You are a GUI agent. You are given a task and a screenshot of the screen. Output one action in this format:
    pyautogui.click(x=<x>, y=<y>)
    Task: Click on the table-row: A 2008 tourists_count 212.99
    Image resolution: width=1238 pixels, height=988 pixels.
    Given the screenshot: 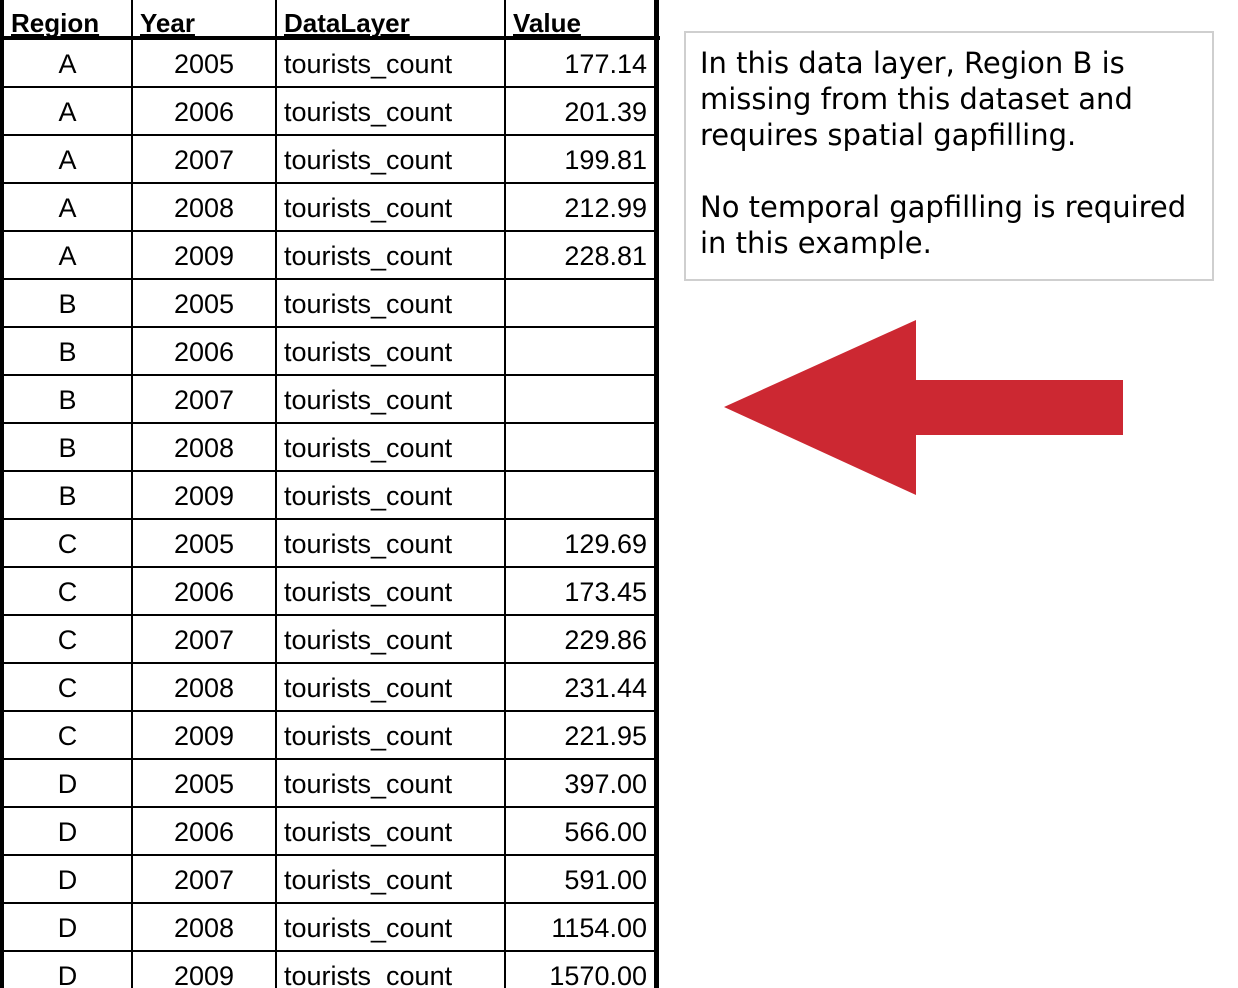 What is the action you would take?
    pyautogui.click(x=330, y=208)
    